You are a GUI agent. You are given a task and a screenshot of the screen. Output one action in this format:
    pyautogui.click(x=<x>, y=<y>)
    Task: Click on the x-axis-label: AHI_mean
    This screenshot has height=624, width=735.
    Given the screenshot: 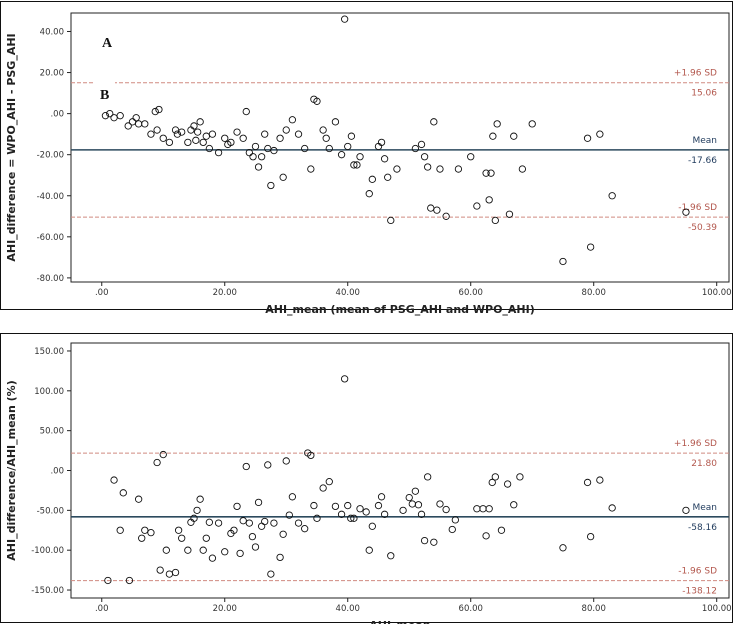 What is the action you would take?
    pyautogui.click(x=400, y=621)
    